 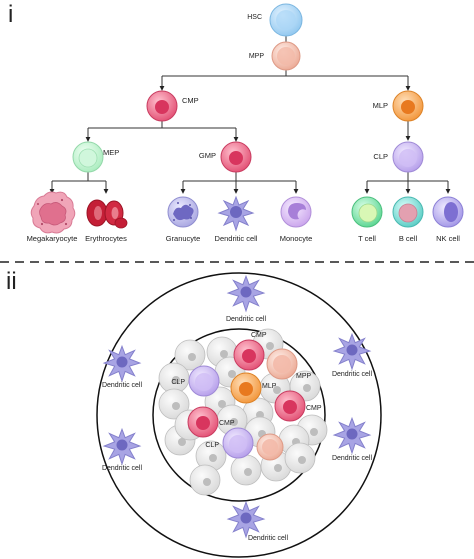 I want to click on niche-clp-upper-label: CLP, so click(x=178, y=382).